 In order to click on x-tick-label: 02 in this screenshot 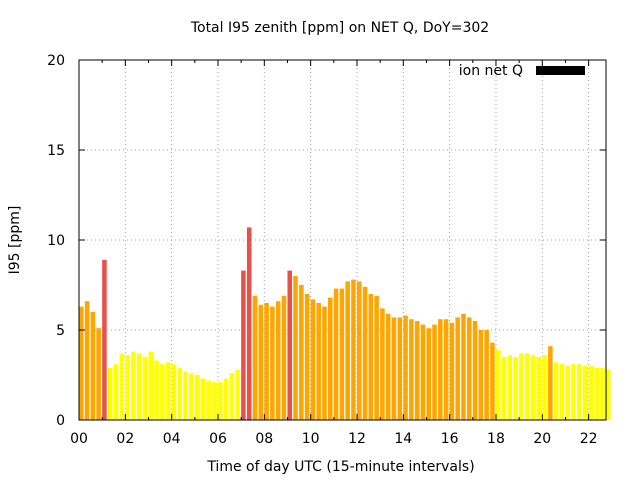, I will do `click(125, 439)`.